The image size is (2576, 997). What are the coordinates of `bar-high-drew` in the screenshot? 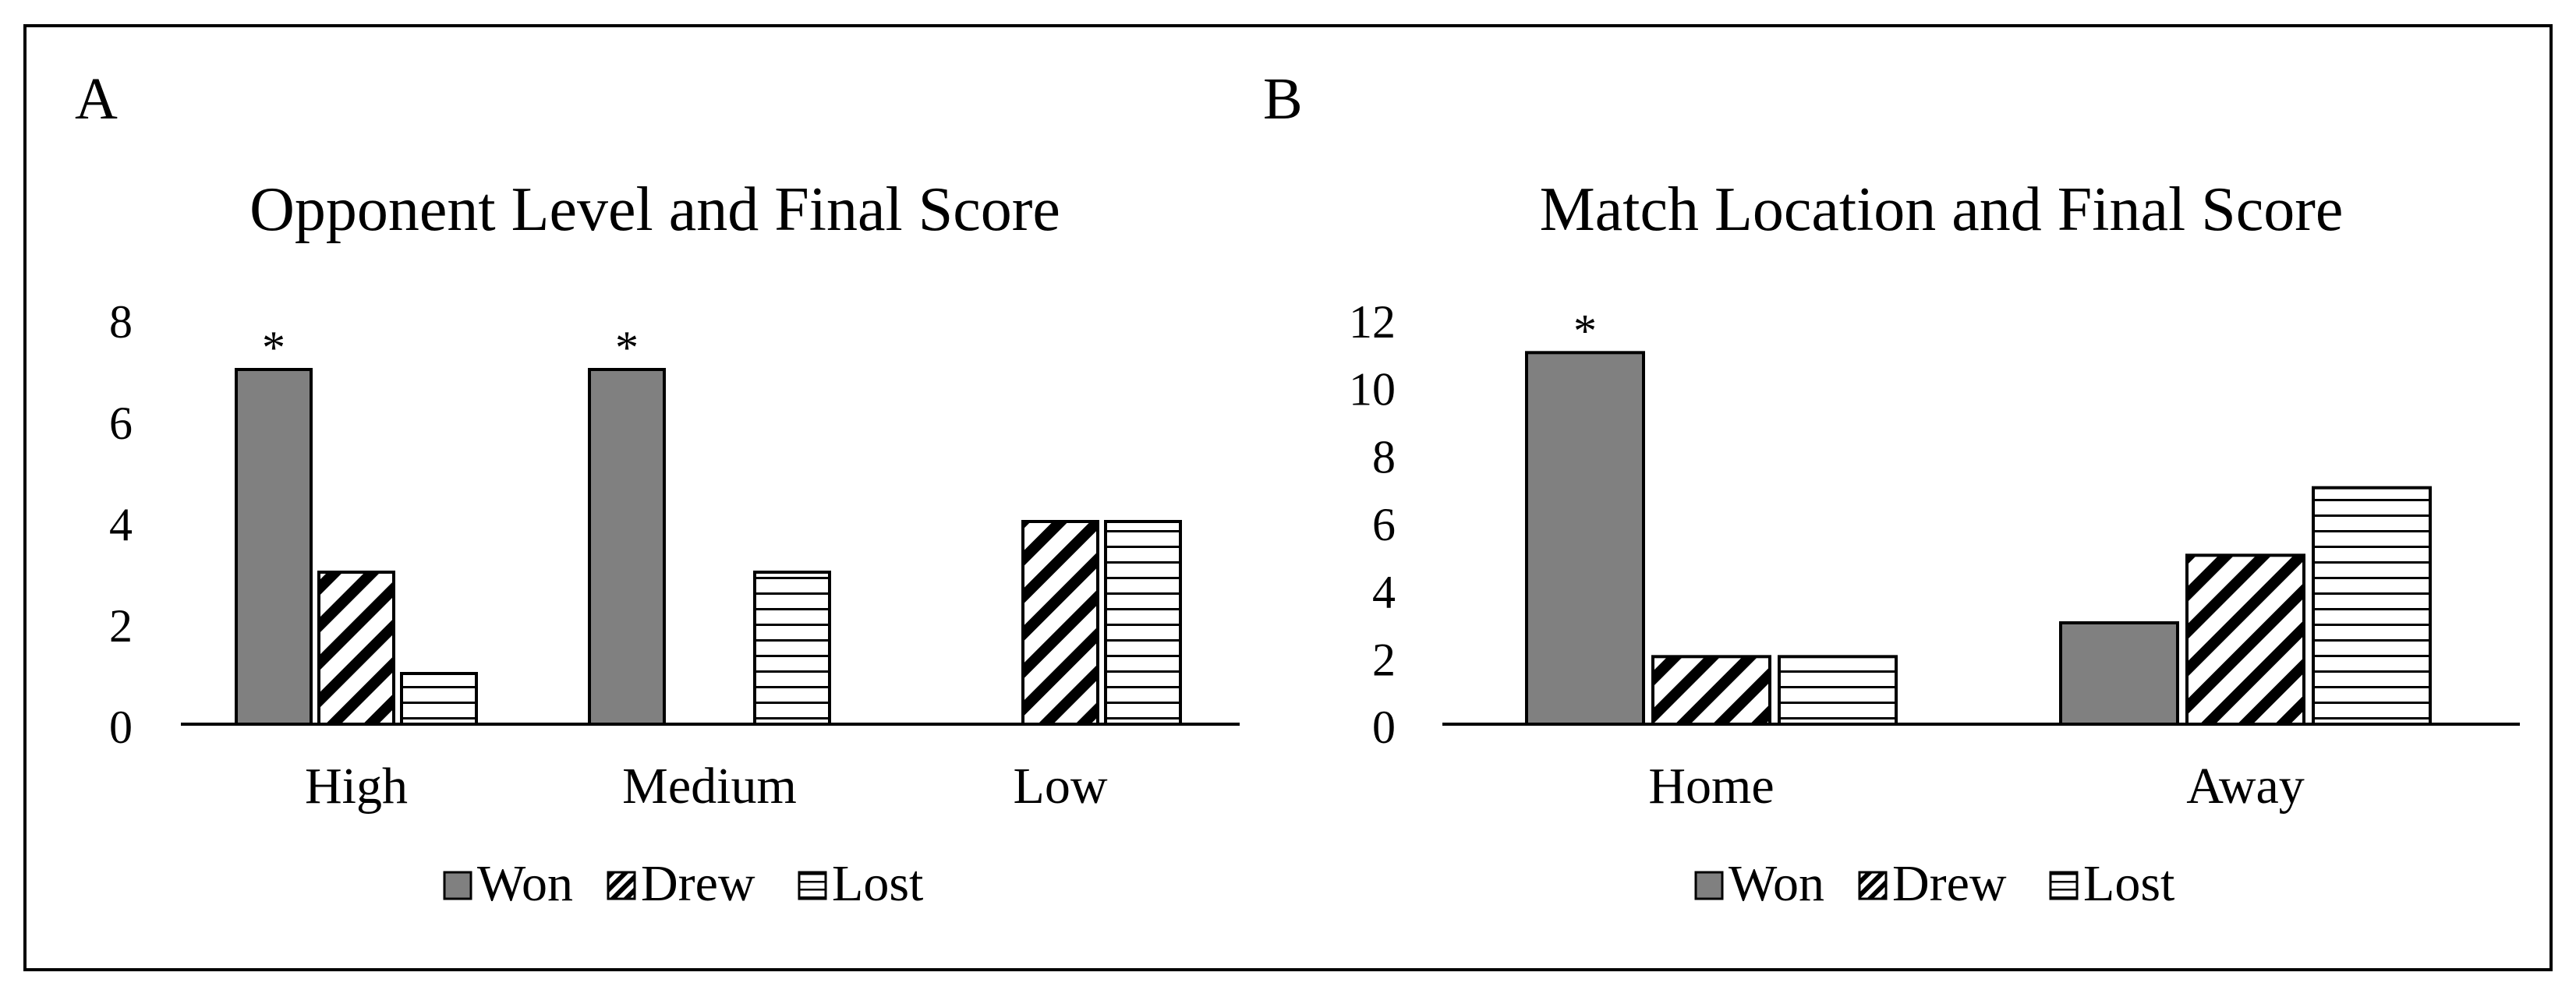 It's located at (356, 648).